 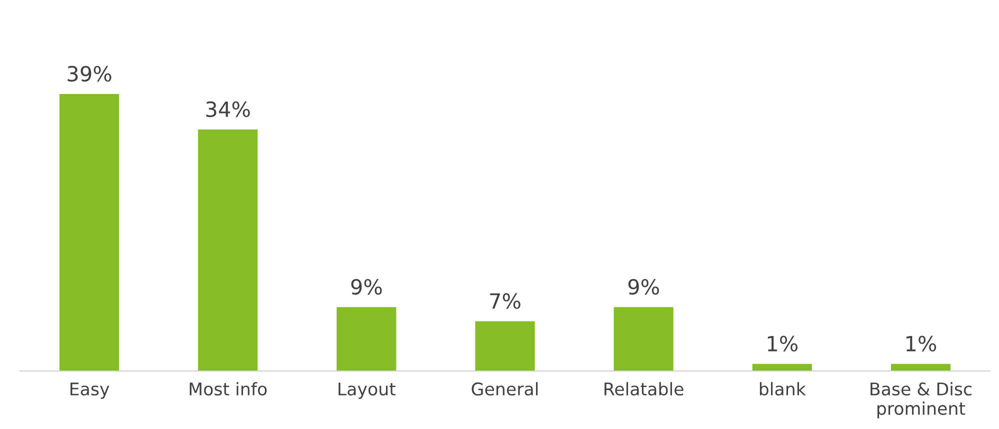 I want to click on data-label: 39%, so click(x=90, y=74).